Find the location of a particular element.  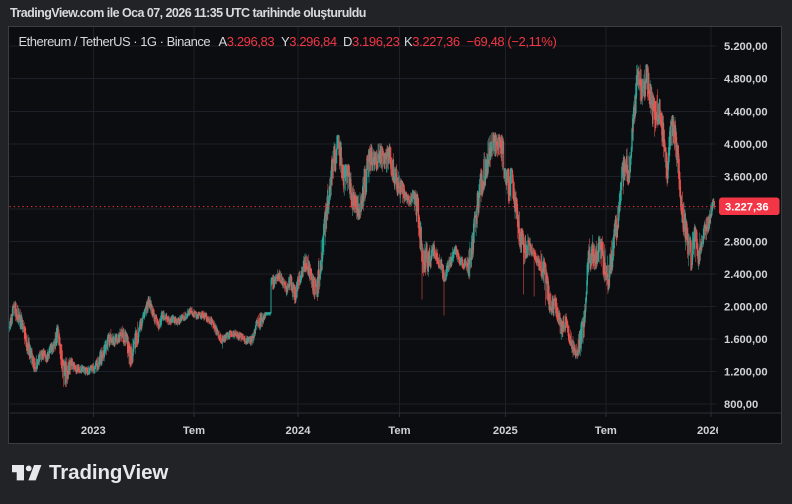

svg-text: 2.800,00 is located at coordinates (746, 242).